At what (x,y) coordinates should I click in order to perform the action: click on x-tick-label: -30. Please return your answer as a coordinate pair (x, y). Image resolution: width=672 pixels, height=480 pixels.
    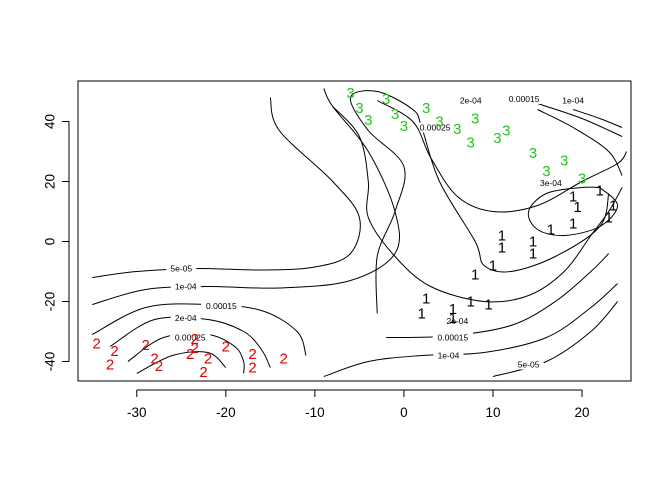
    Looking at the image, I should click on (137, 412).